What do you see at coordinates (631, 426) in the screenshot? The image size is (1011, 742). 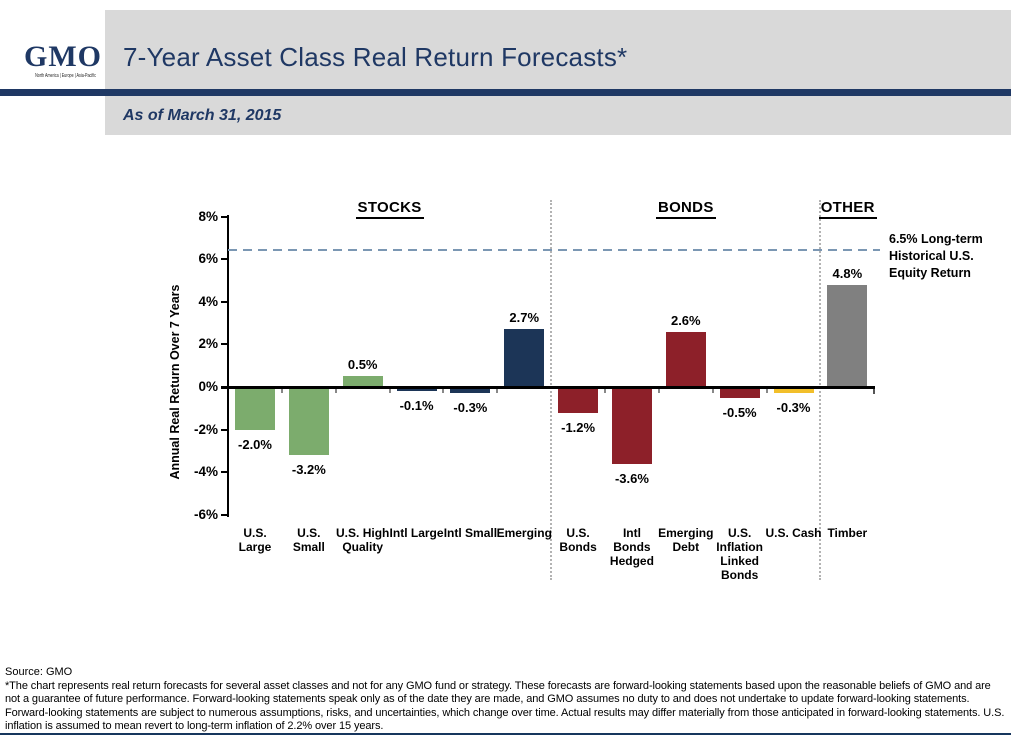 I see `bar-intl-bonds-hedged` at bounding box center [631, 426].